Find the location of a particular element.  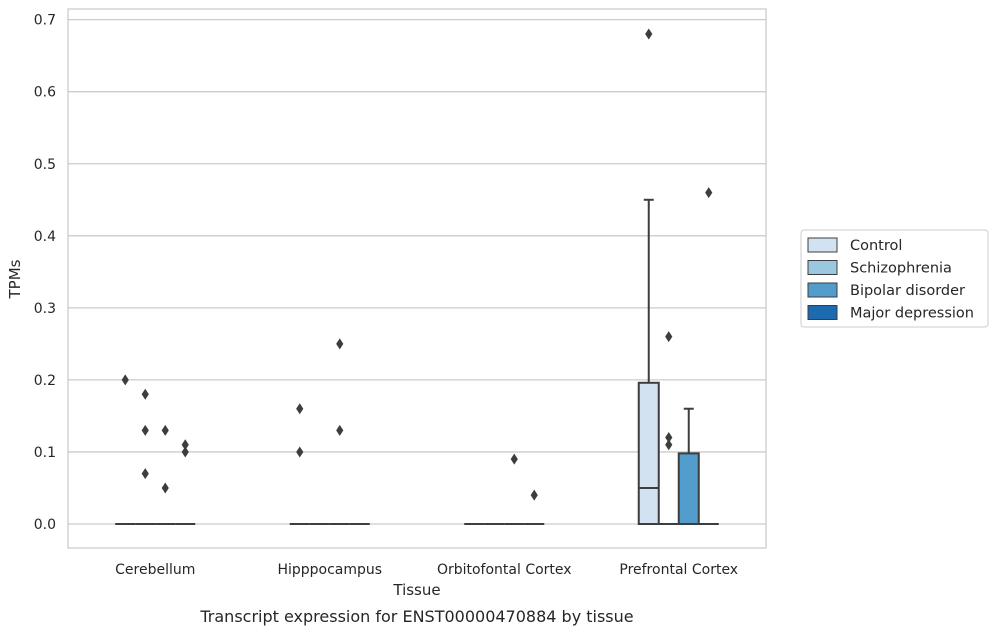

legend-item: Major depression is located at coordinates (890, 313).